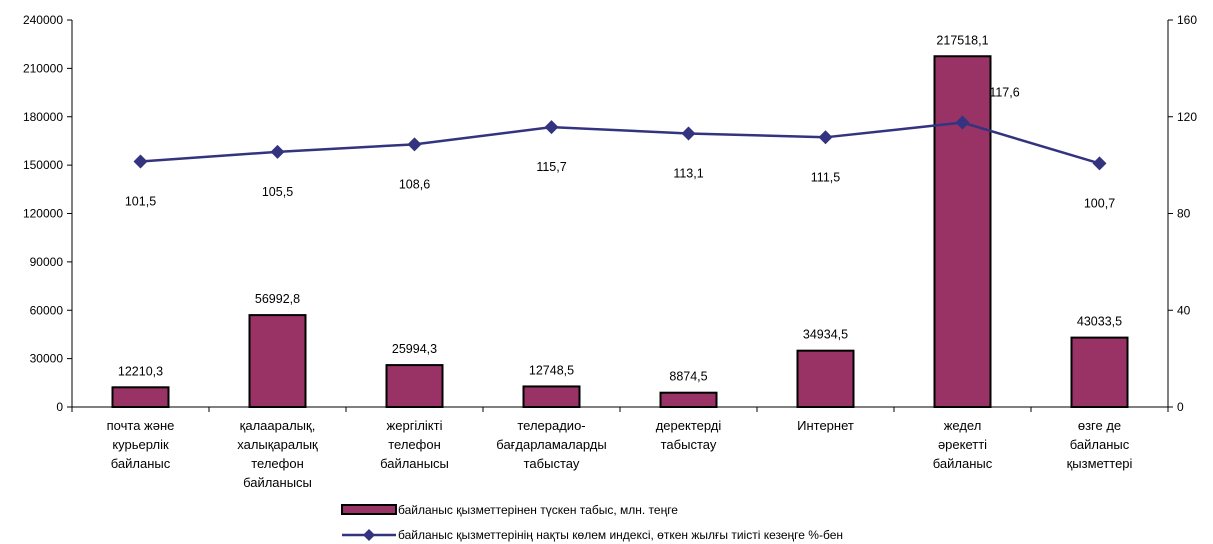 The width and height of the screenshot is (1213, 544). I want to click on y-left-tick-label: 240000, so click(43, 20).